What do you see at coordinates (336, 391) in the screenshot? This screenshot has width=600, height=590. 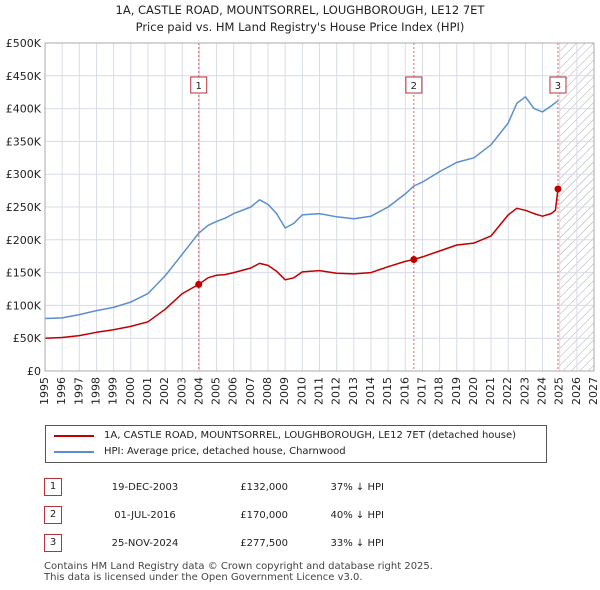 I see `x-tick-label: 2012` at bounding box center [336, 391].